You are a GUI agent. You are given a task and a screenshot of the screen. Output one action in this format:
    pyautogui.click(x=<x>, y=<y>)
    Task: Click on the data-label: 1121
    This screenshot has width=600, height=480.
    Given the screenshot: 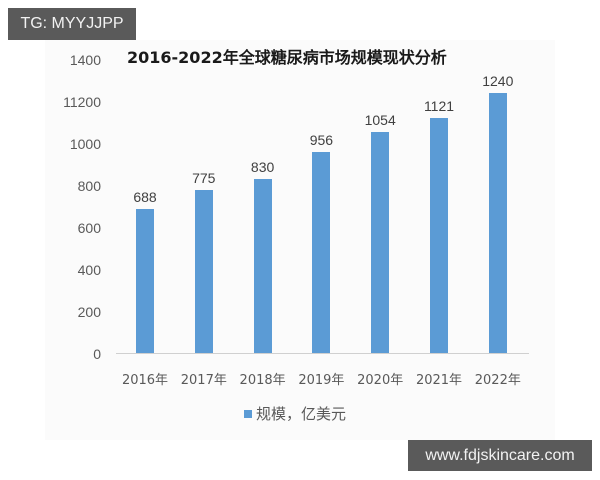 What is the action you would take?
    pyautogui.click(x=439, y=105)
    